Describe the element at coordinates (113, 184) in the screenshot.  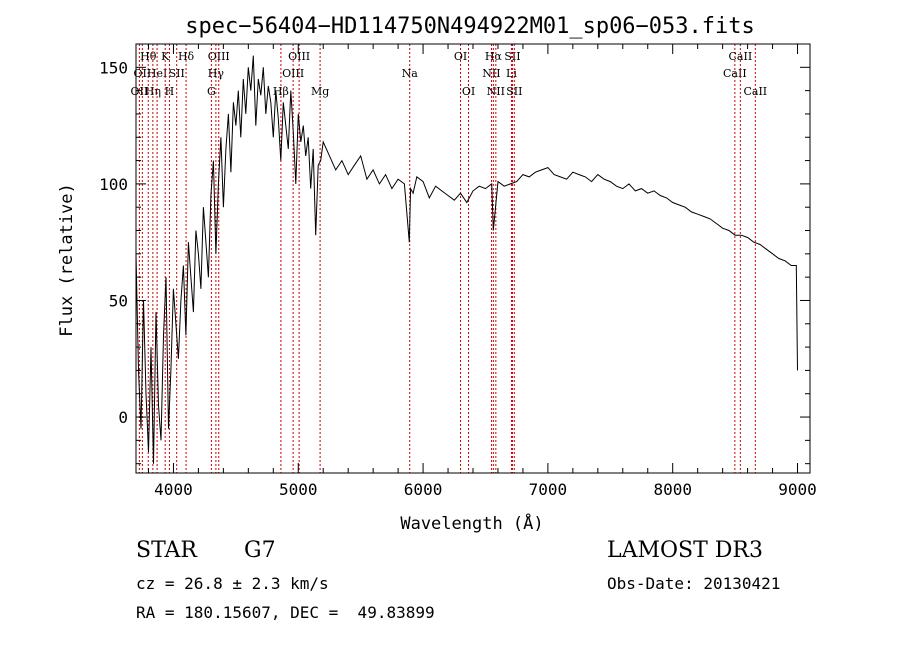
I see `y-tick-label: 100` at that location.